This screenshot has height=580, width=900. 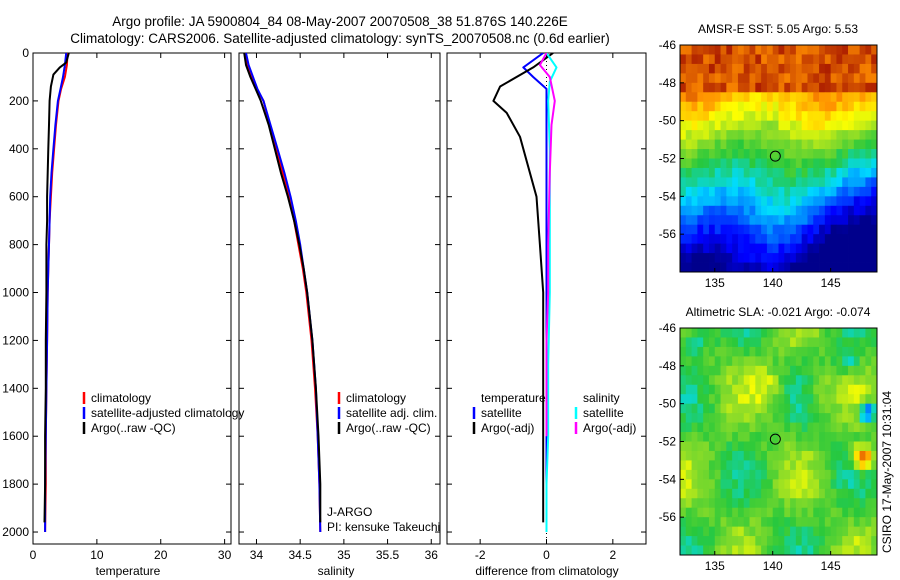 What do you see at coordinates (513, 398) in the screenshot?
I see `legend-temperature-header: temperature` at bounding box center [513, 398].